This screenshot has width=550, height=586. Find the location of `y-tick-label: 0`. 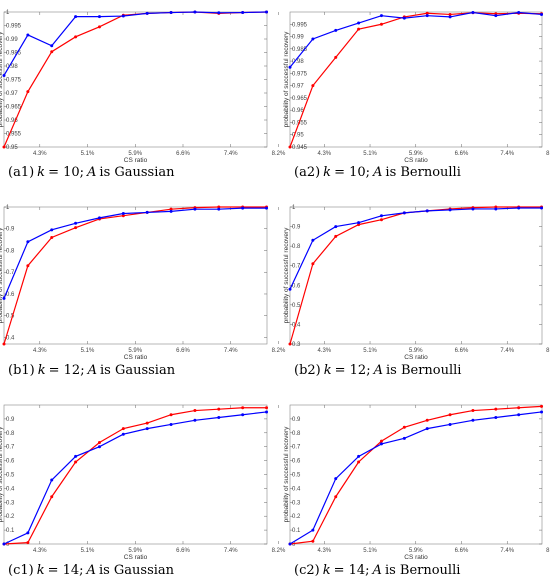

y-tick-label: 0 is located at coordinates (8, 545).